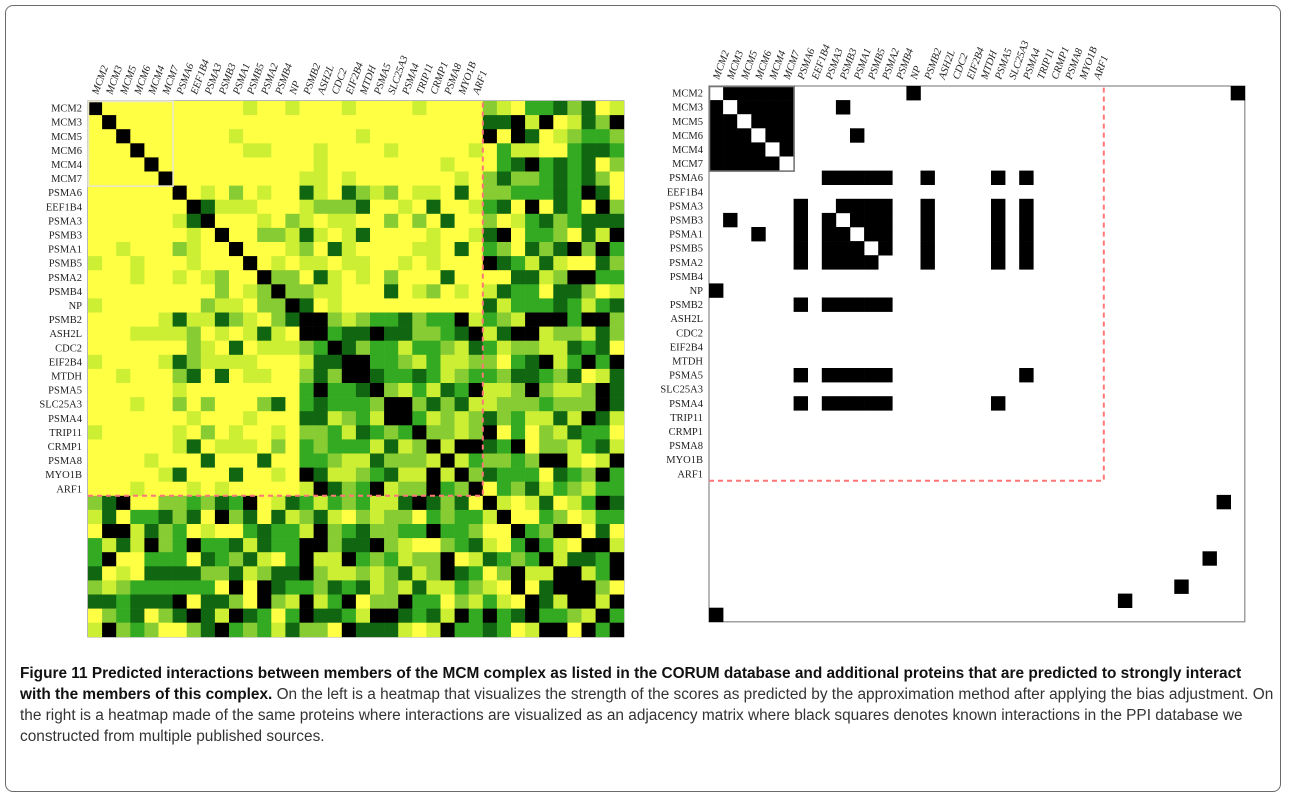 The image size is (1290, 798). Describe the element at coordinates (686, 220) in the screenshot. I see `right-row-label: PSMB3` at that location.